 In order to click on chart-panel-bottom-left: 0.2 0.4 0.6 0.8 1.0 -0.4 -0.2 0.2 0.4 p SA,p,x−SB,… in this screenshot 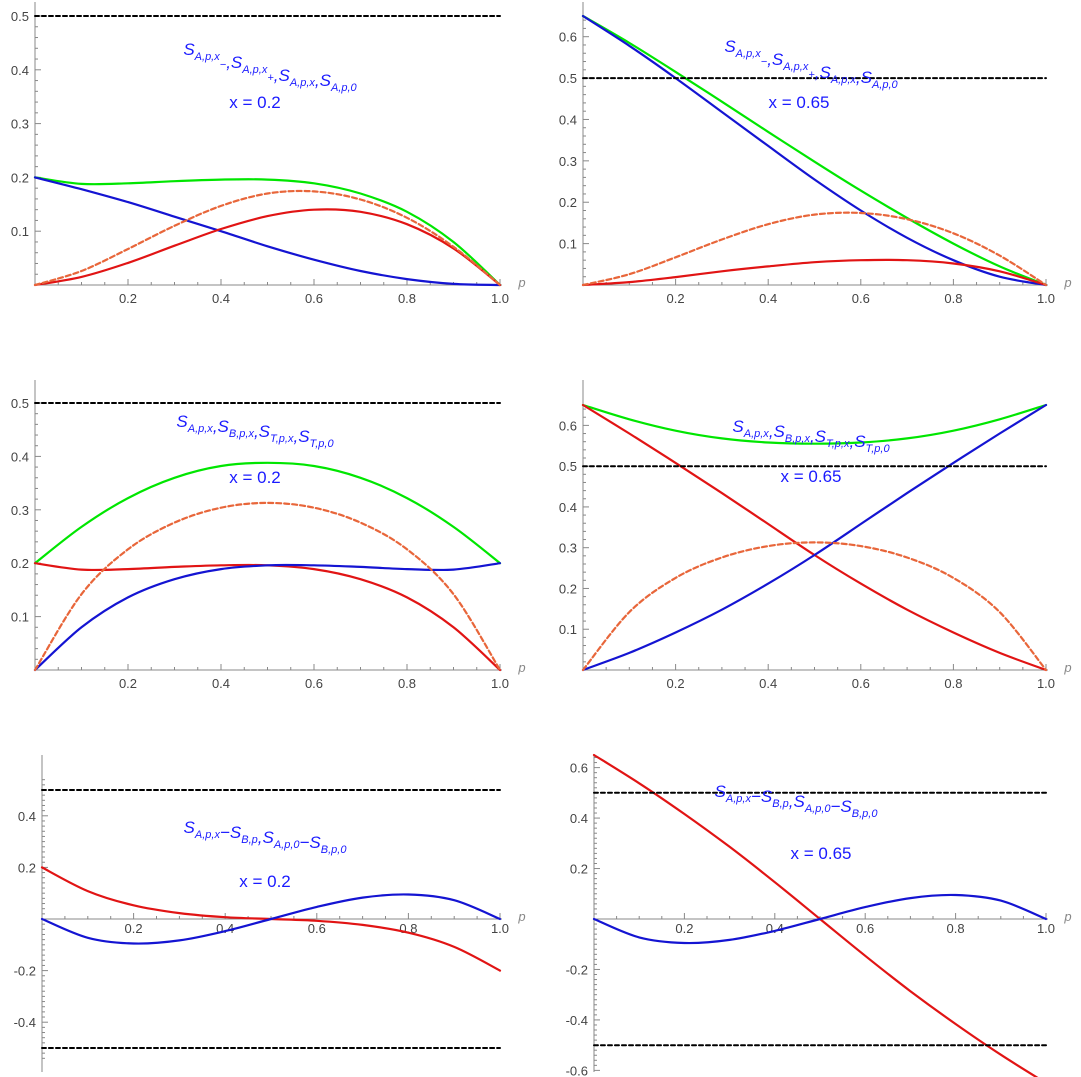, I will do `click(270, 916)`.